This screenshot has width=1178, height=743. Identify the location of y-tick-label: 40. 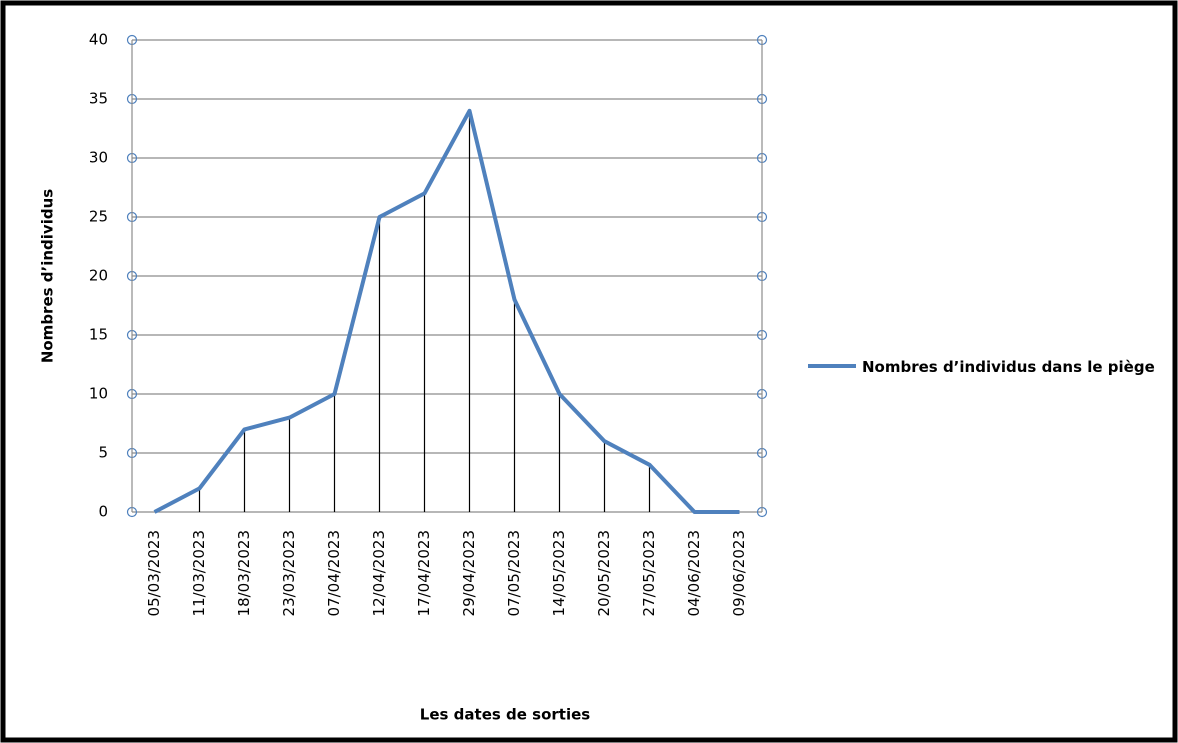
(98, 40).